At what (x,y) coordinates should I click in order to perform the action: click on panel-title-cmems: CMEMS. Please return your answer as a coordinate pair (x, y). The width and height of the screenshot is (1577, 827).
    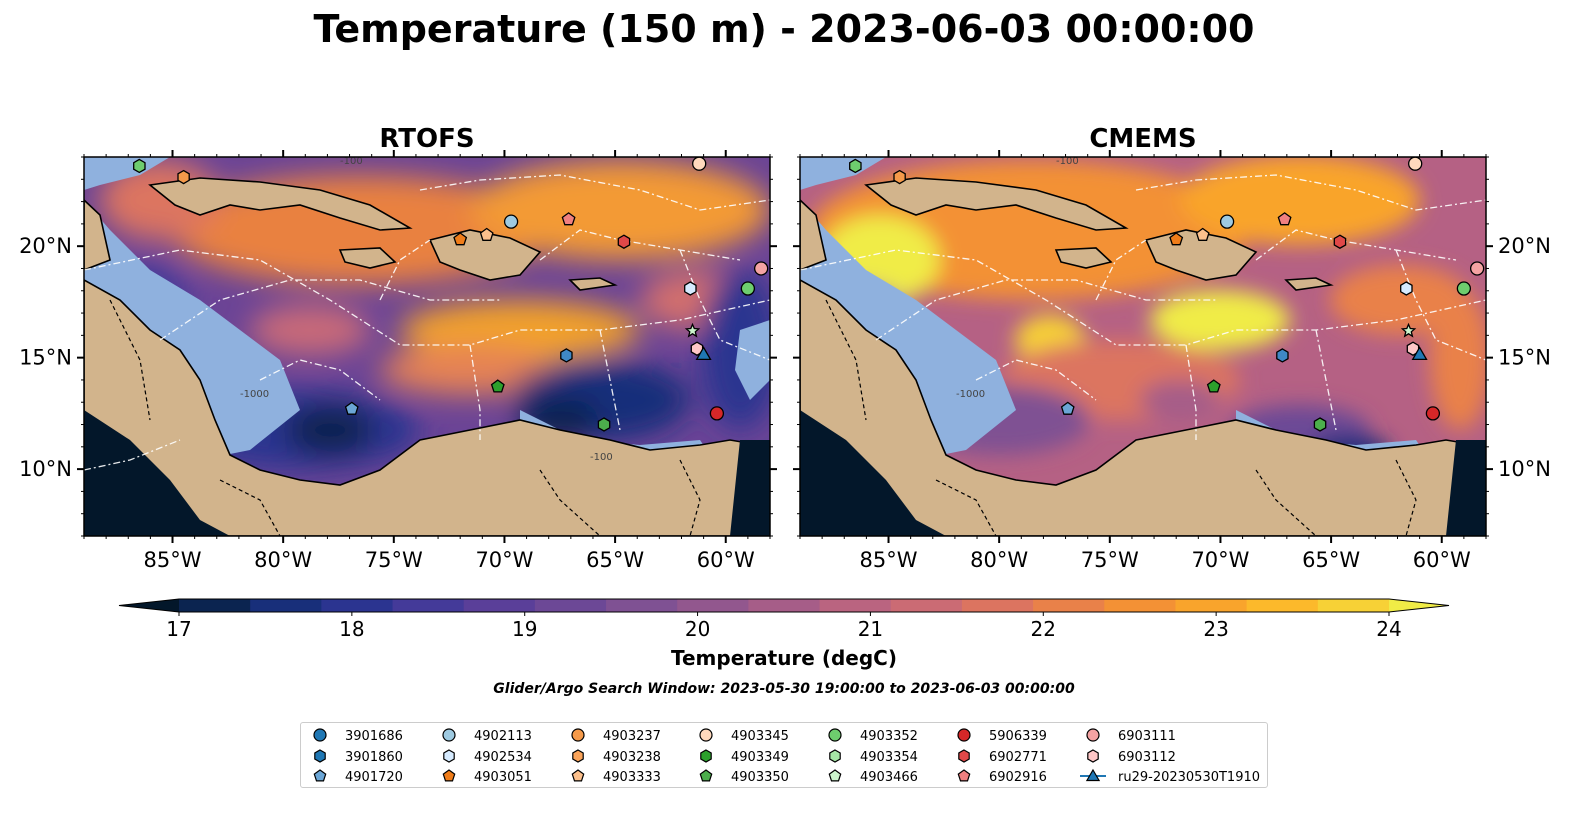
    Looking at the image, I should click on (1142, 139).